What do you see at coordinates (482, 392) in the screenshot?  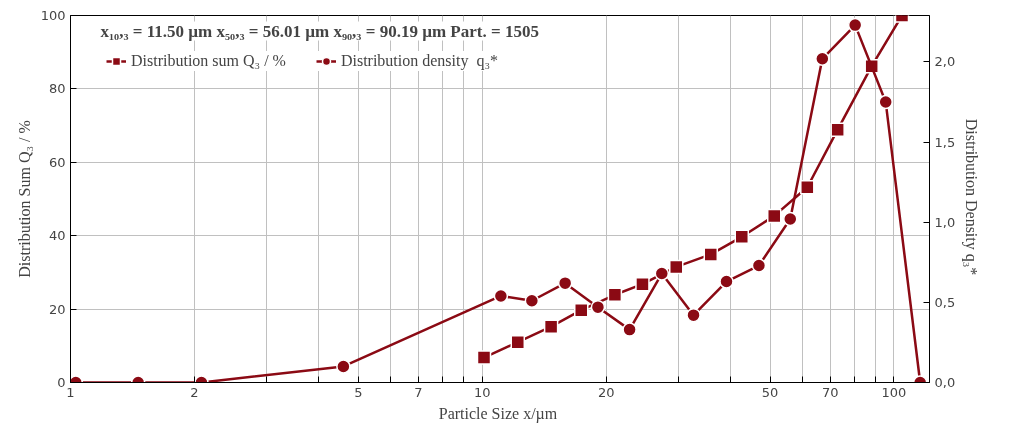 I see `x-tick-label: 10` at bounding box center [482, 392].